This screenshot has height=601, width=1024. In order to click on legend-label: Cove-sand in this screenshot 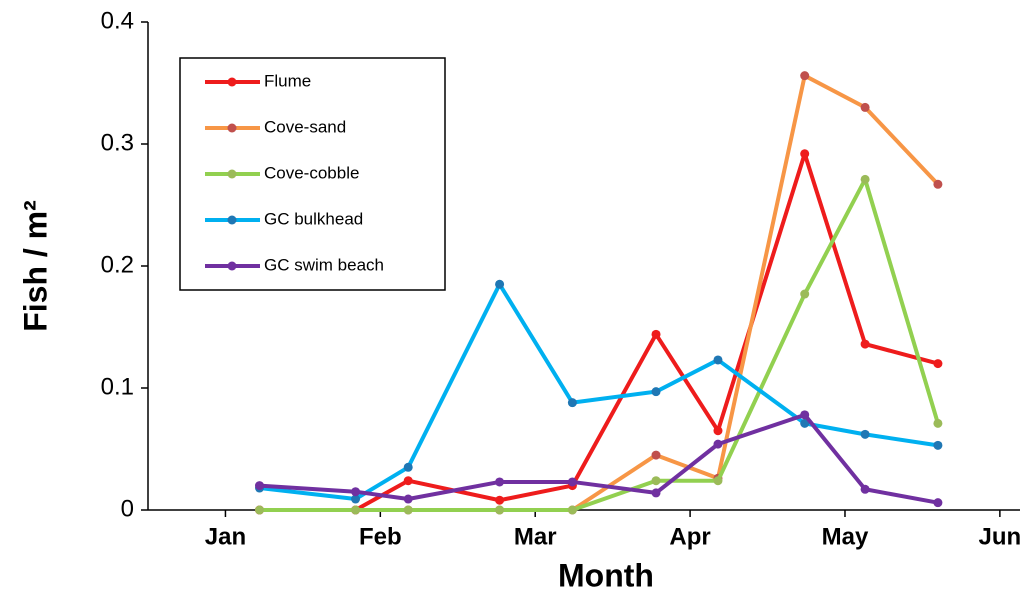, I will do `click(305, 126)`.